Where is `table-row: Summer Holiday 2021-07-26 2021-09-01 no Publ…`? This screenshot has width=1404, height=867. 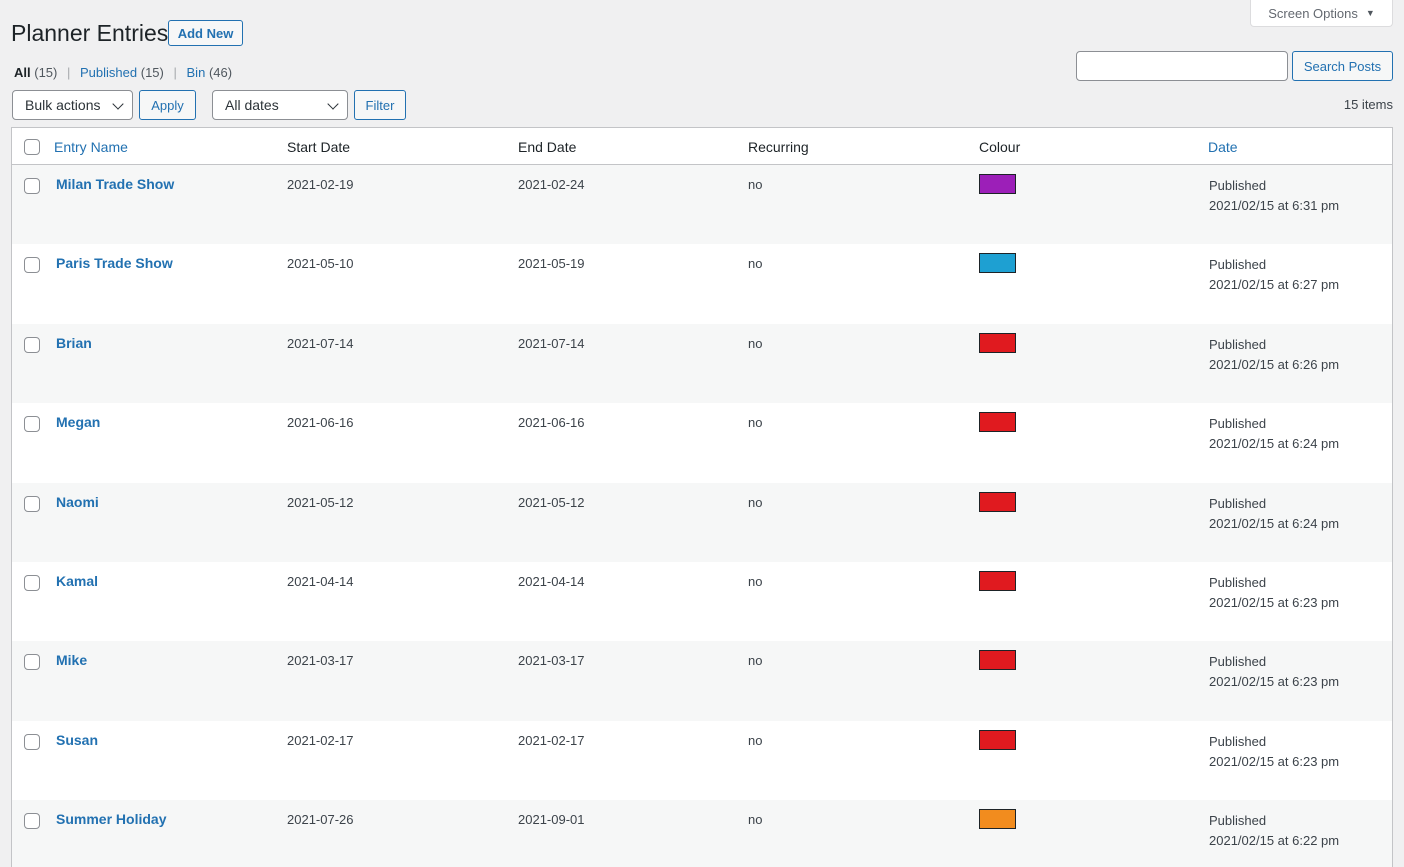 table-row: Summer Holiday 2021-07-26 2021-09-01 no Publ… is located at coordinates (702, 833).